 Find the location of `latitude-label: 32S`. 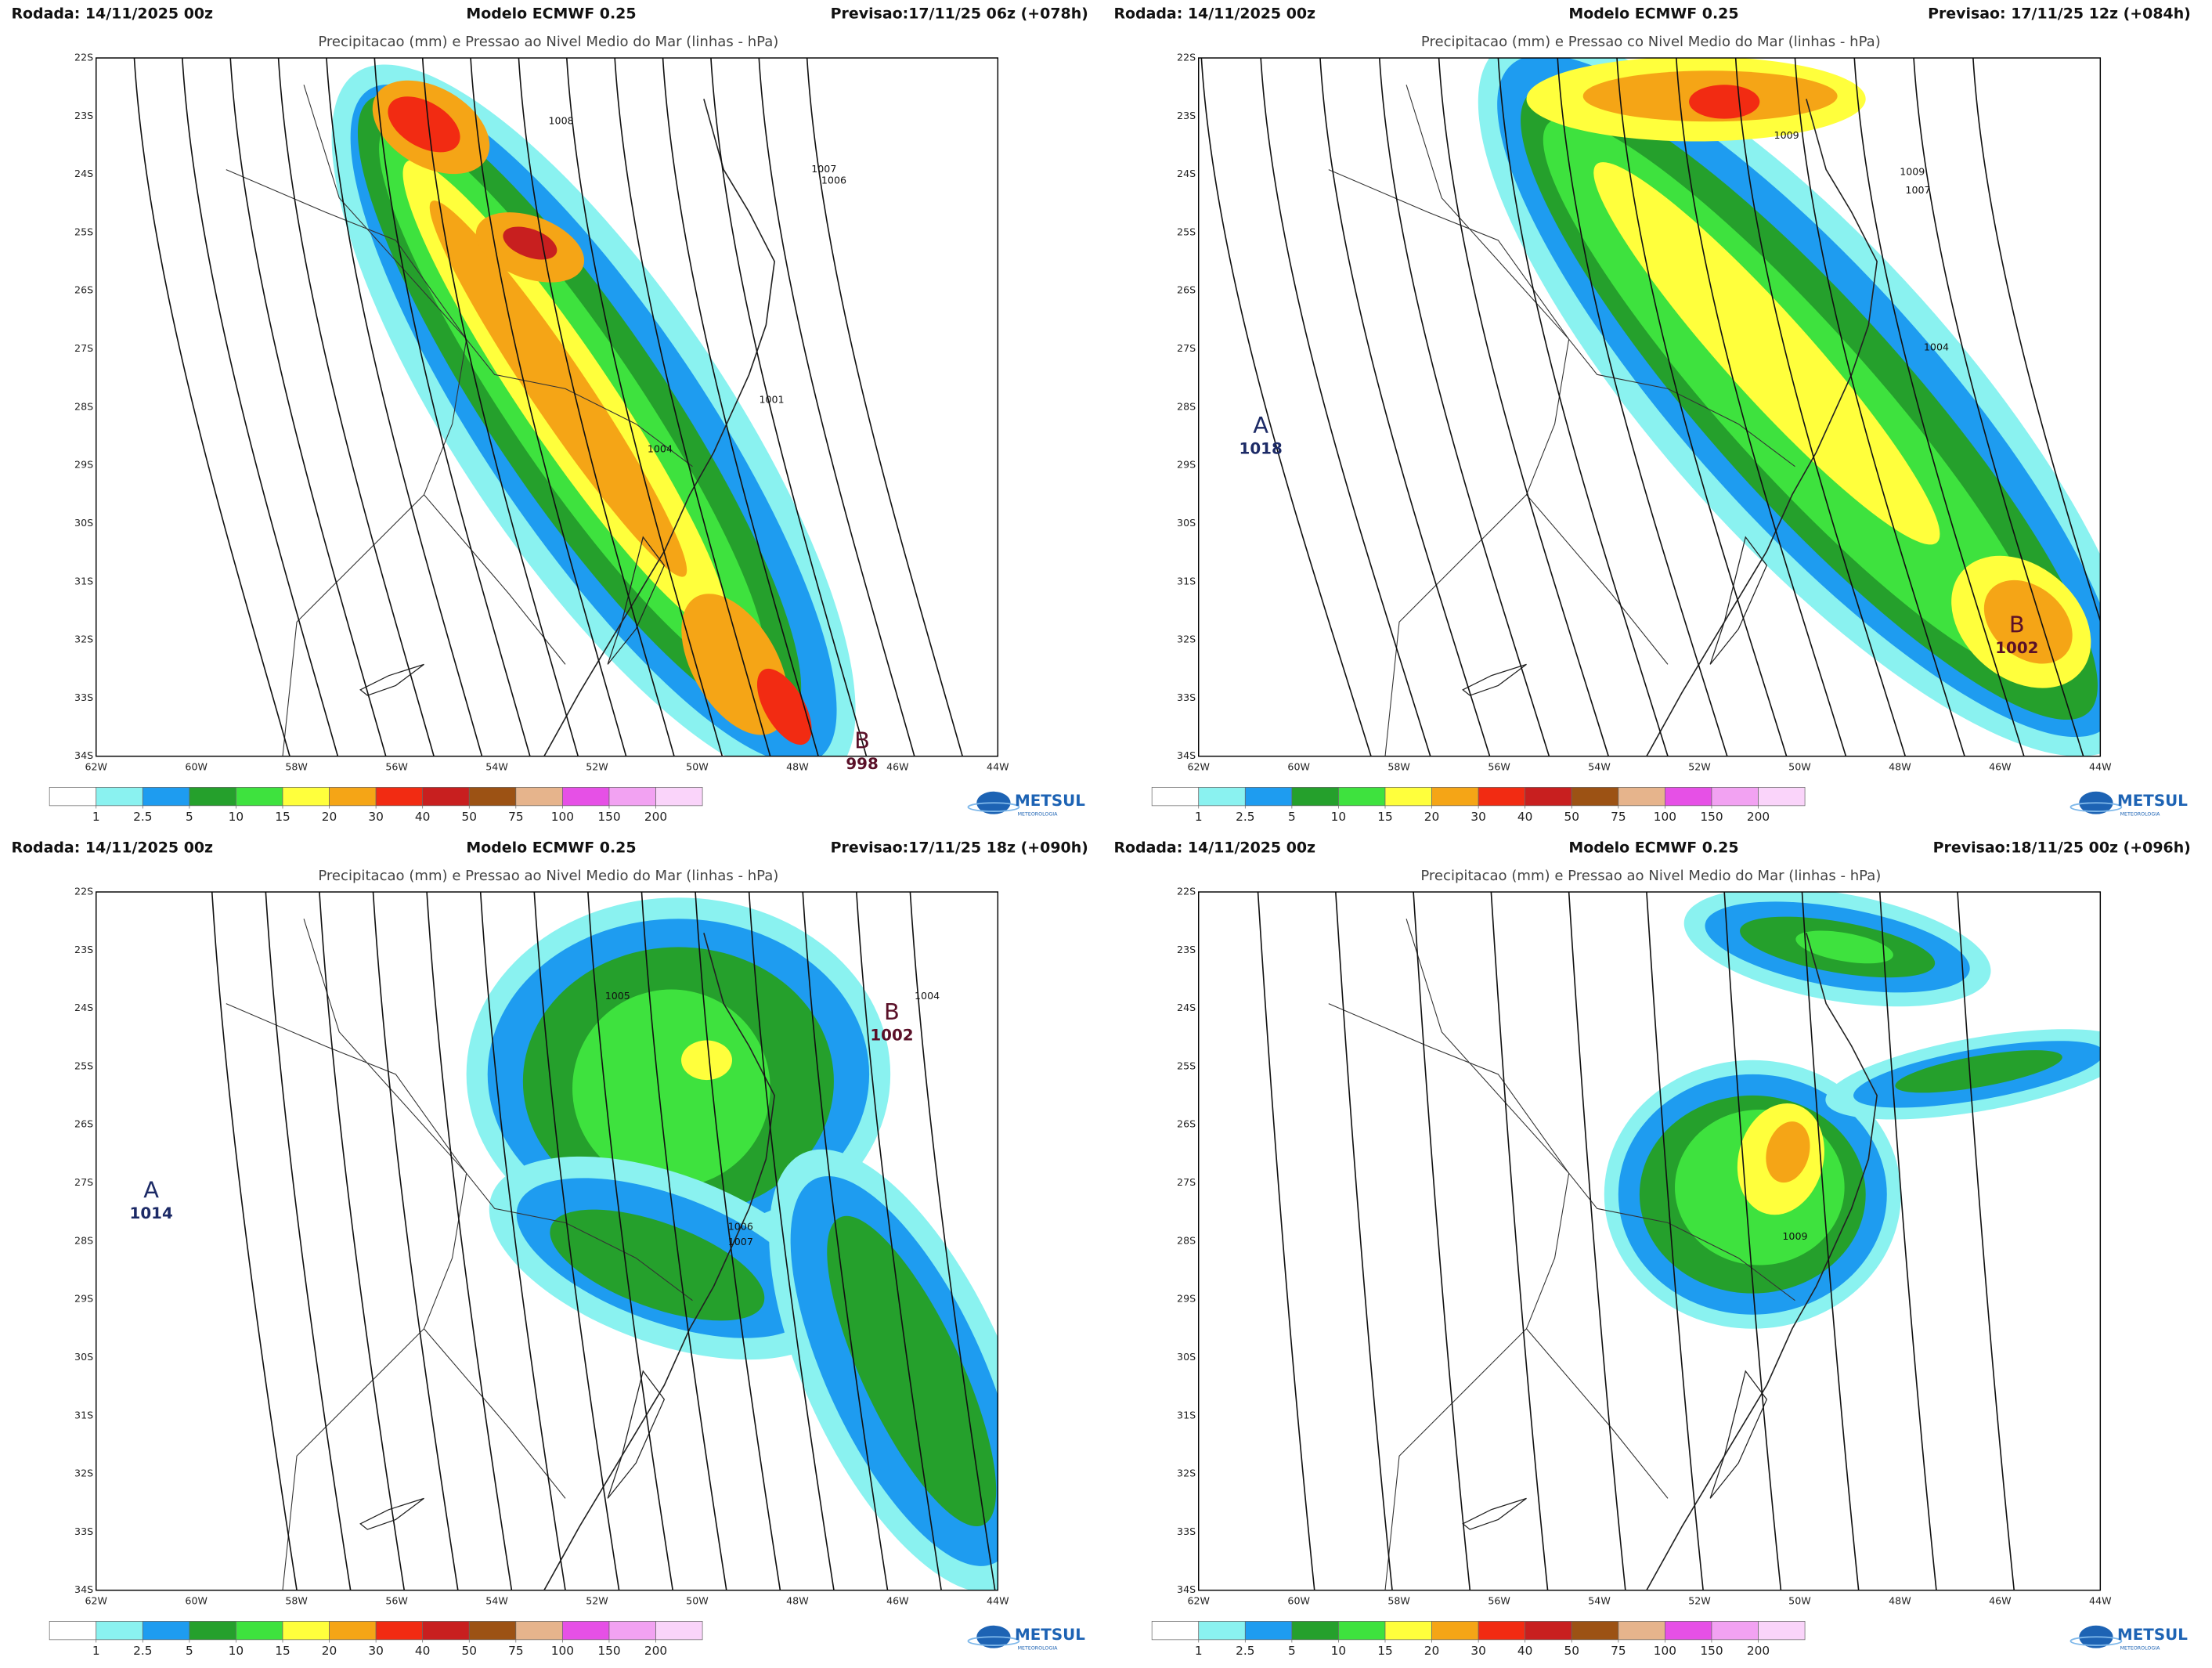

latitude-label: 32S is located at coordinates (1186, 1473).